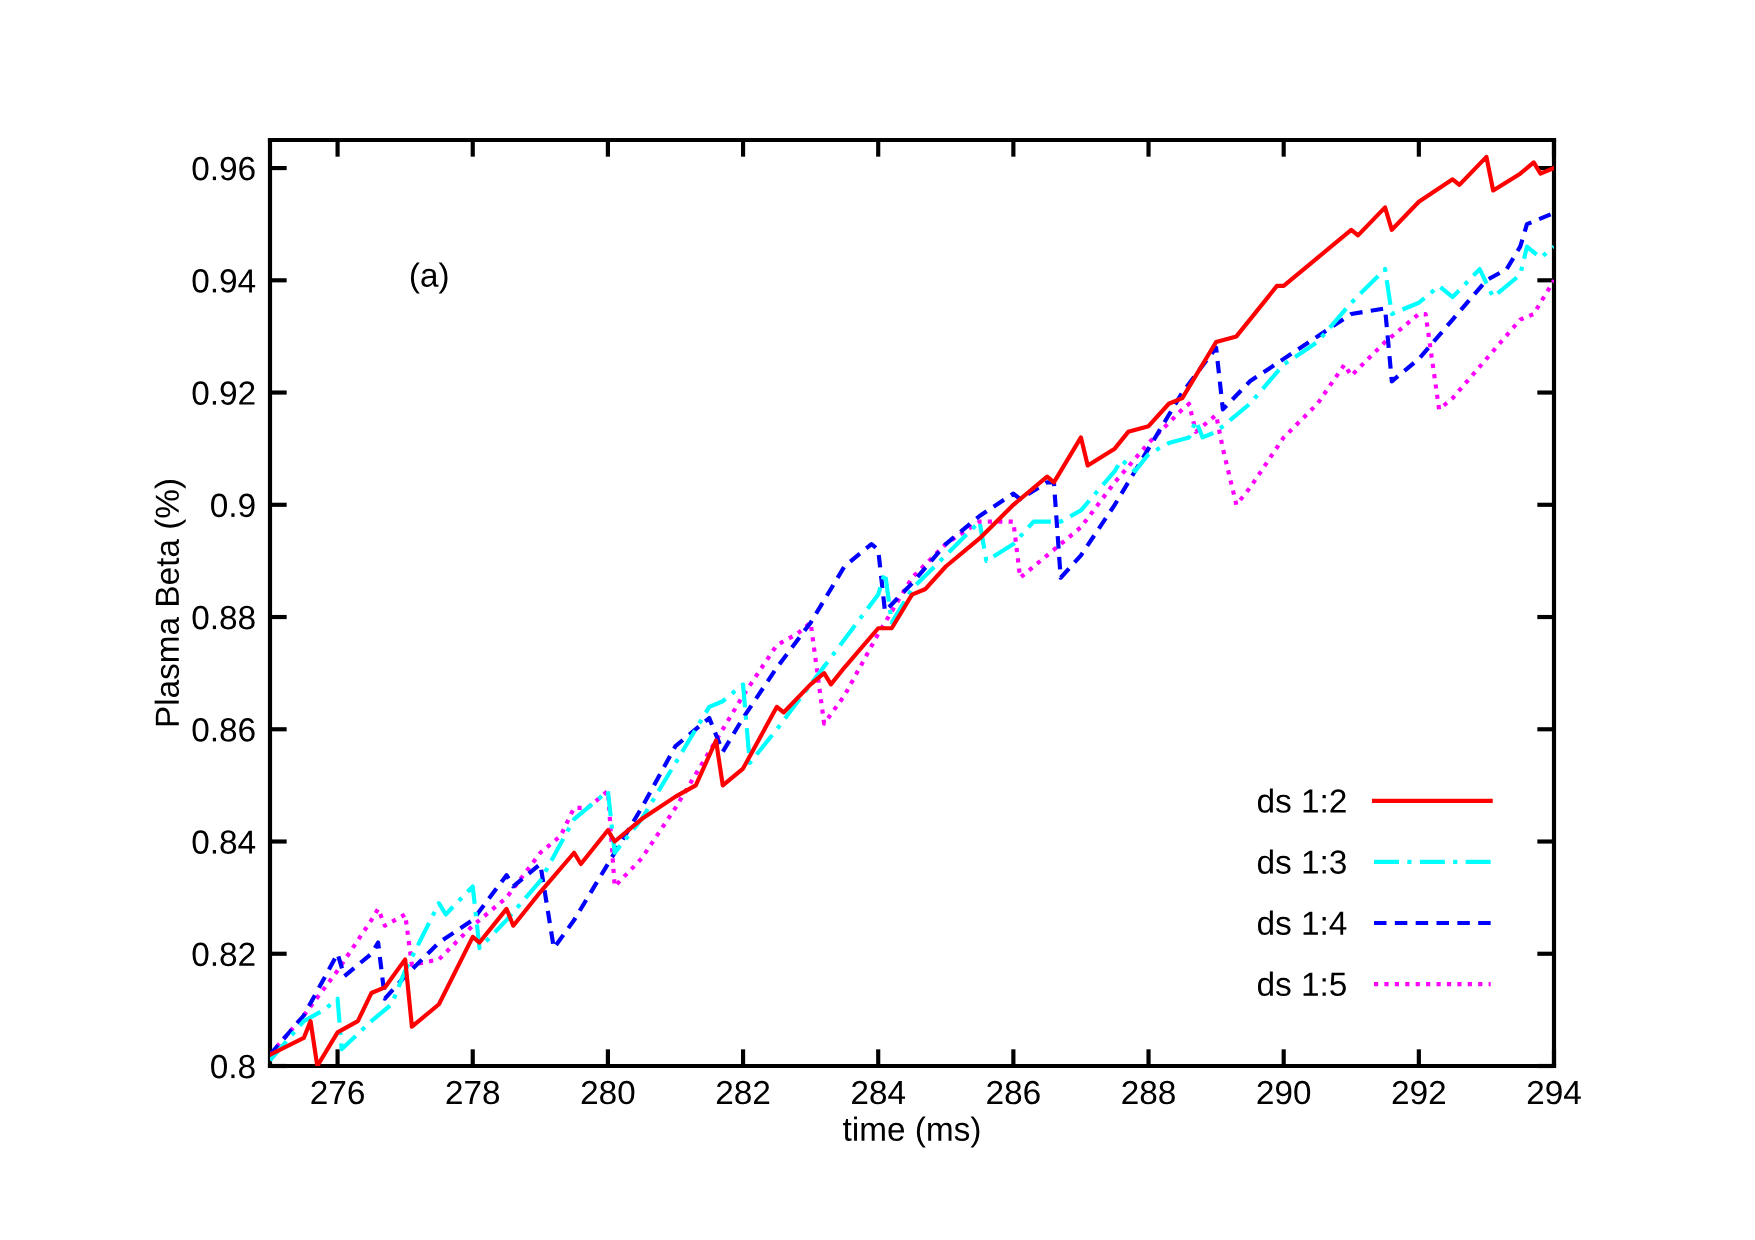 This screenshot has width=1755, height=1240. Describe the element at coordinates (224, 281) in the screenshot. I see `y-tick-label: 0.94` at that location.